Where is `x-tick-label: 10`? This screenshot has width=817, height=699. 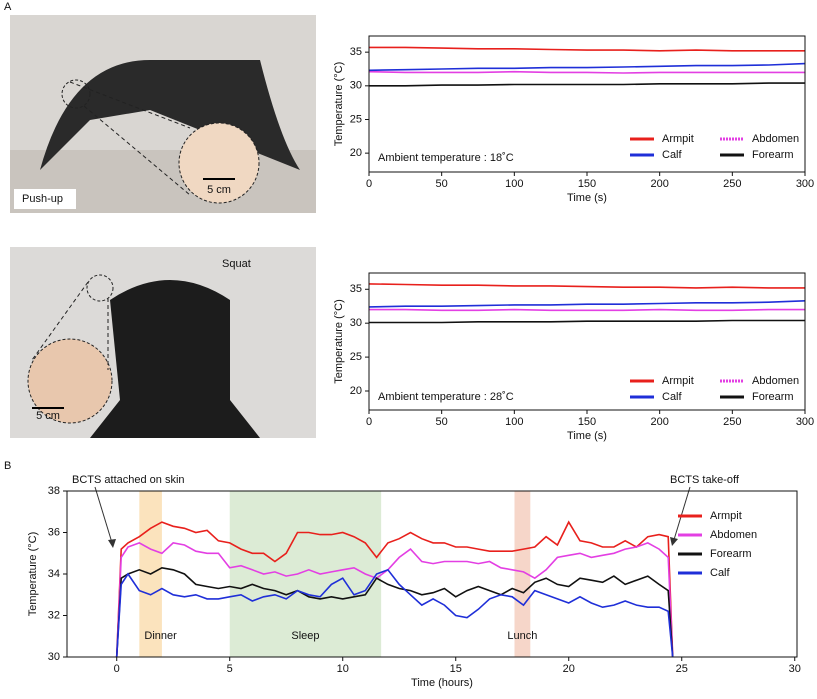 x-tick-label: 10 is located at coordinates (343, 669).